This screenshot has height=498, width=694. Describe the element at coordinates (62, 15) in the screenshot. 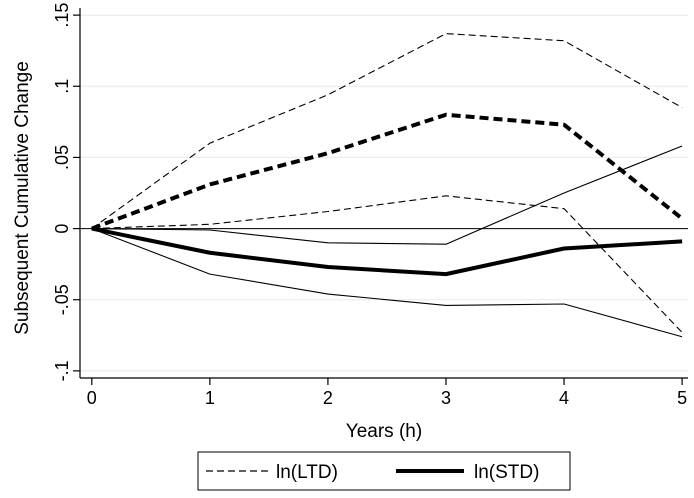

I see `y-tick-label-0: .15` at that location.